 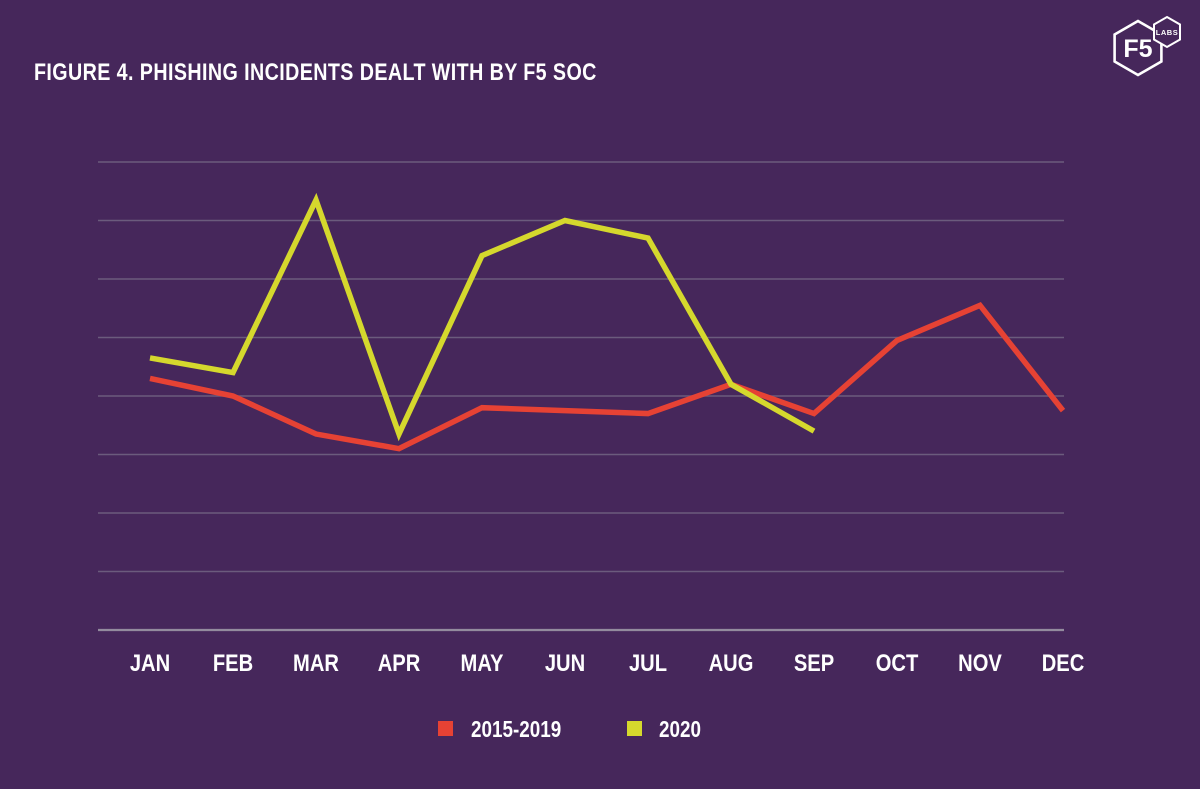 I want to click on logo-f5-text: F5, so click(x=1137, y=49).